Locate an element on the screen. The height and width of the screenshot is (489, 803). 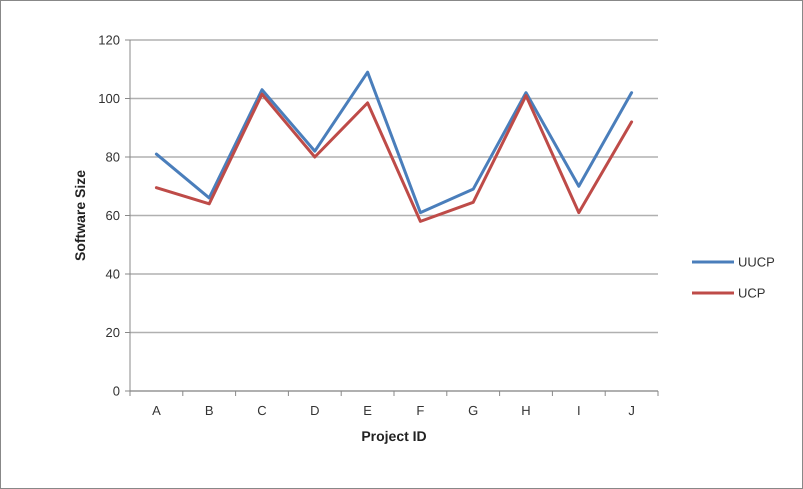
y-tick-label: 120 is located at coordinates (109, 40).